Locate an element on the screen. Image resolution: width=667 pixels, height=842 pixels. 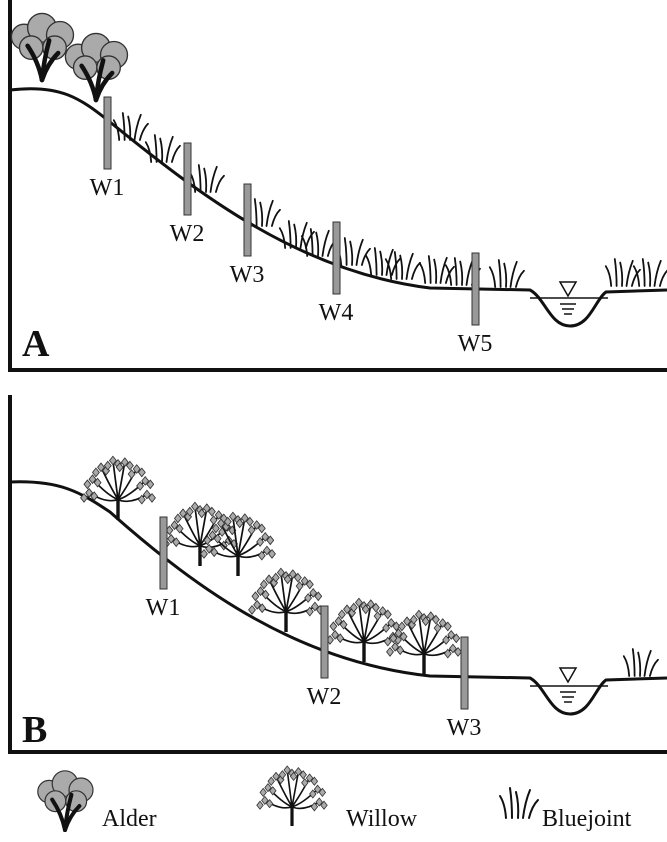
well-label: W5 is located at coordinates (475, 344).